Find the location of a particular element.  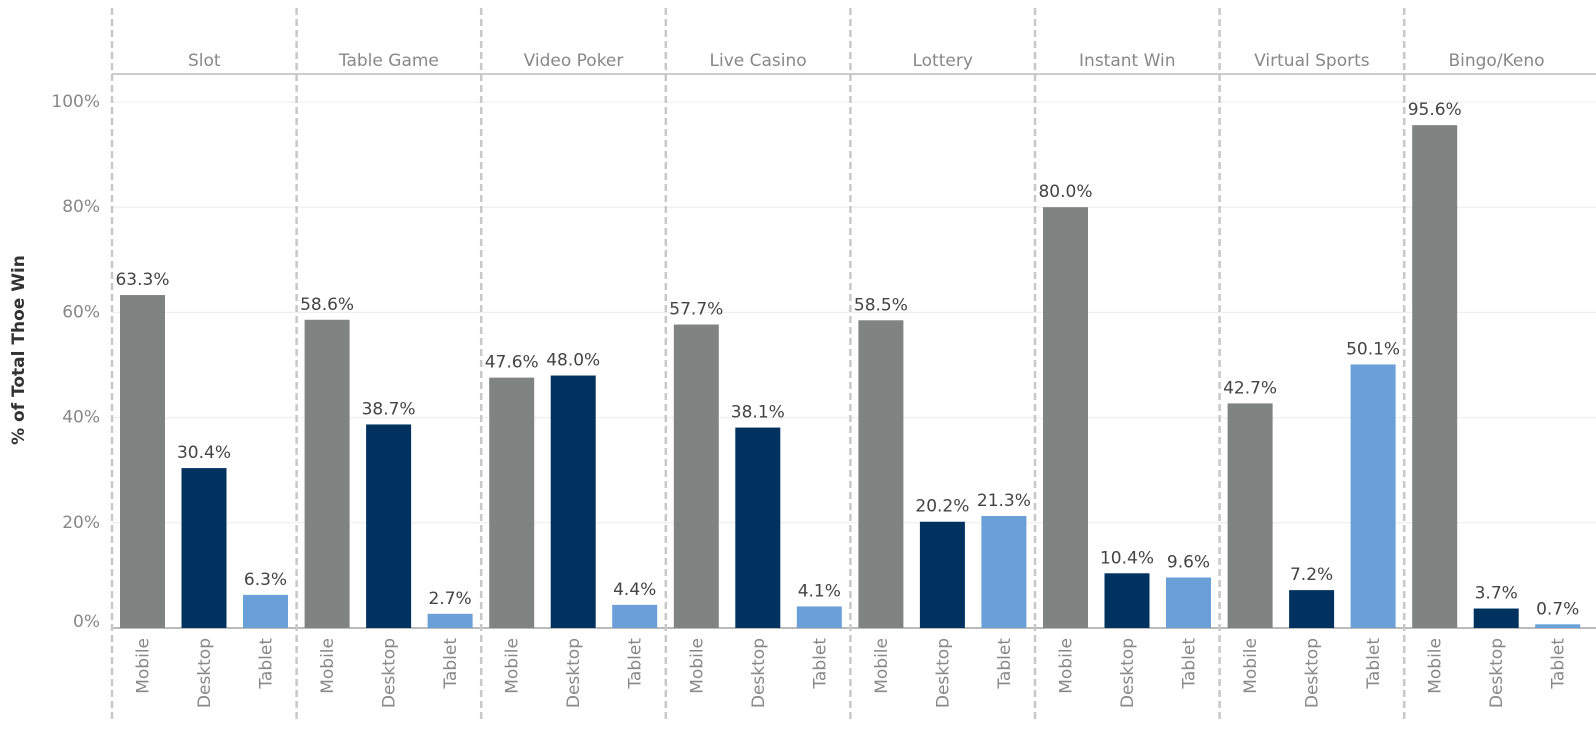

value-label: 20.2% is located at coordinates (942, 507).